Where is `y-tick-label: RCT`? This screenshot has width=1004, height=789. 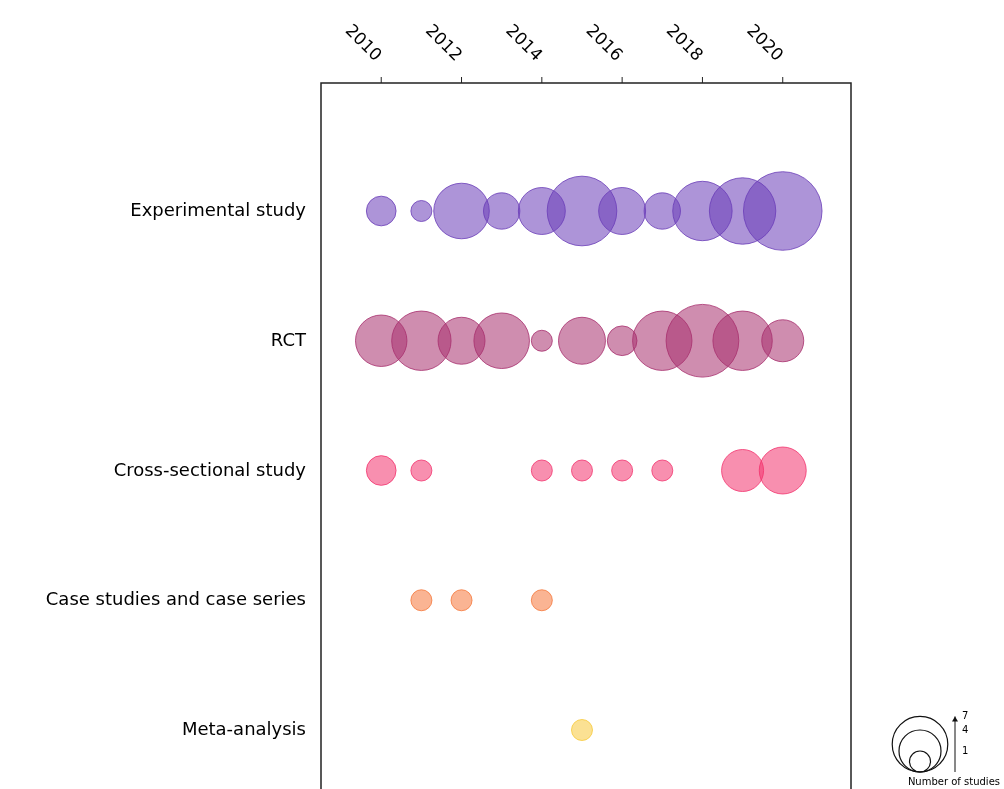
y-tick-label: RCT is located at coordinates (288, 339).